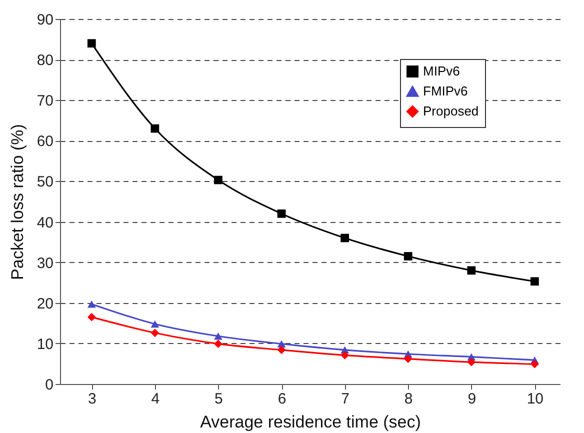 The width and height of the screenshot is (584, 433). I want to click on y-tick-label: 40, so click(45, 223).